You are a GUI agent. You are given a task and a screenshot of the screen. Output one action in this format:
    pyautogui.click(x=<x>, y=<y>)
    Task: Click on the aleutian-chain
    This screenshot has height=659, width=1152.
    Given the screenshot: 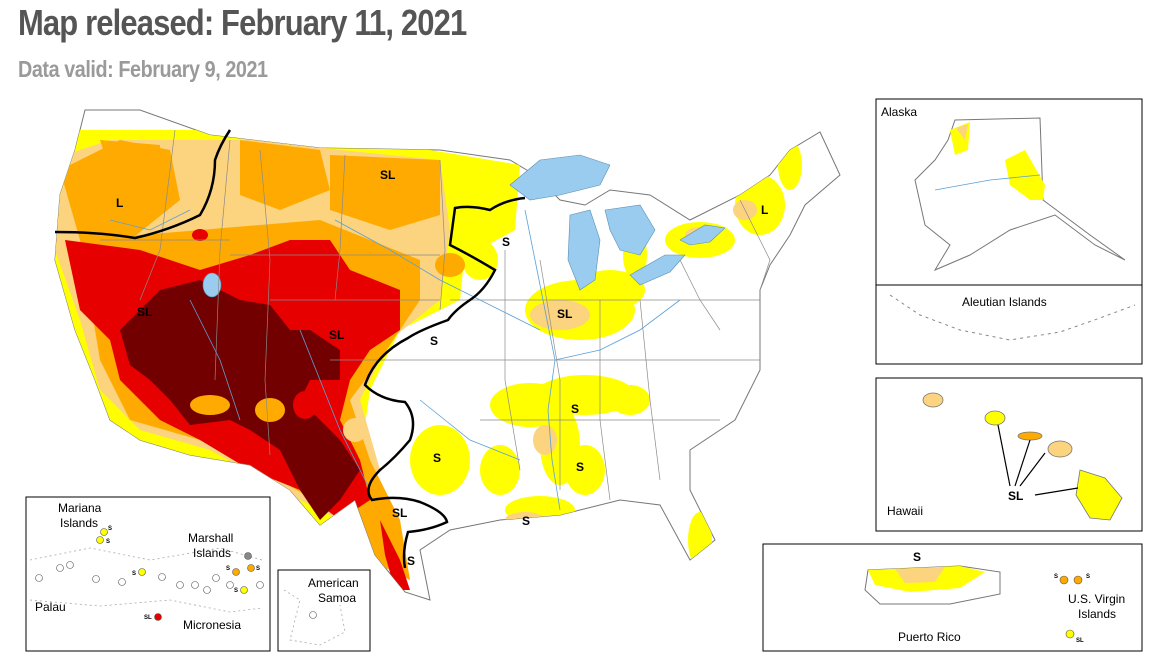 What is the action you would take?
    pyautogui.click(x=1012, y=317)
    